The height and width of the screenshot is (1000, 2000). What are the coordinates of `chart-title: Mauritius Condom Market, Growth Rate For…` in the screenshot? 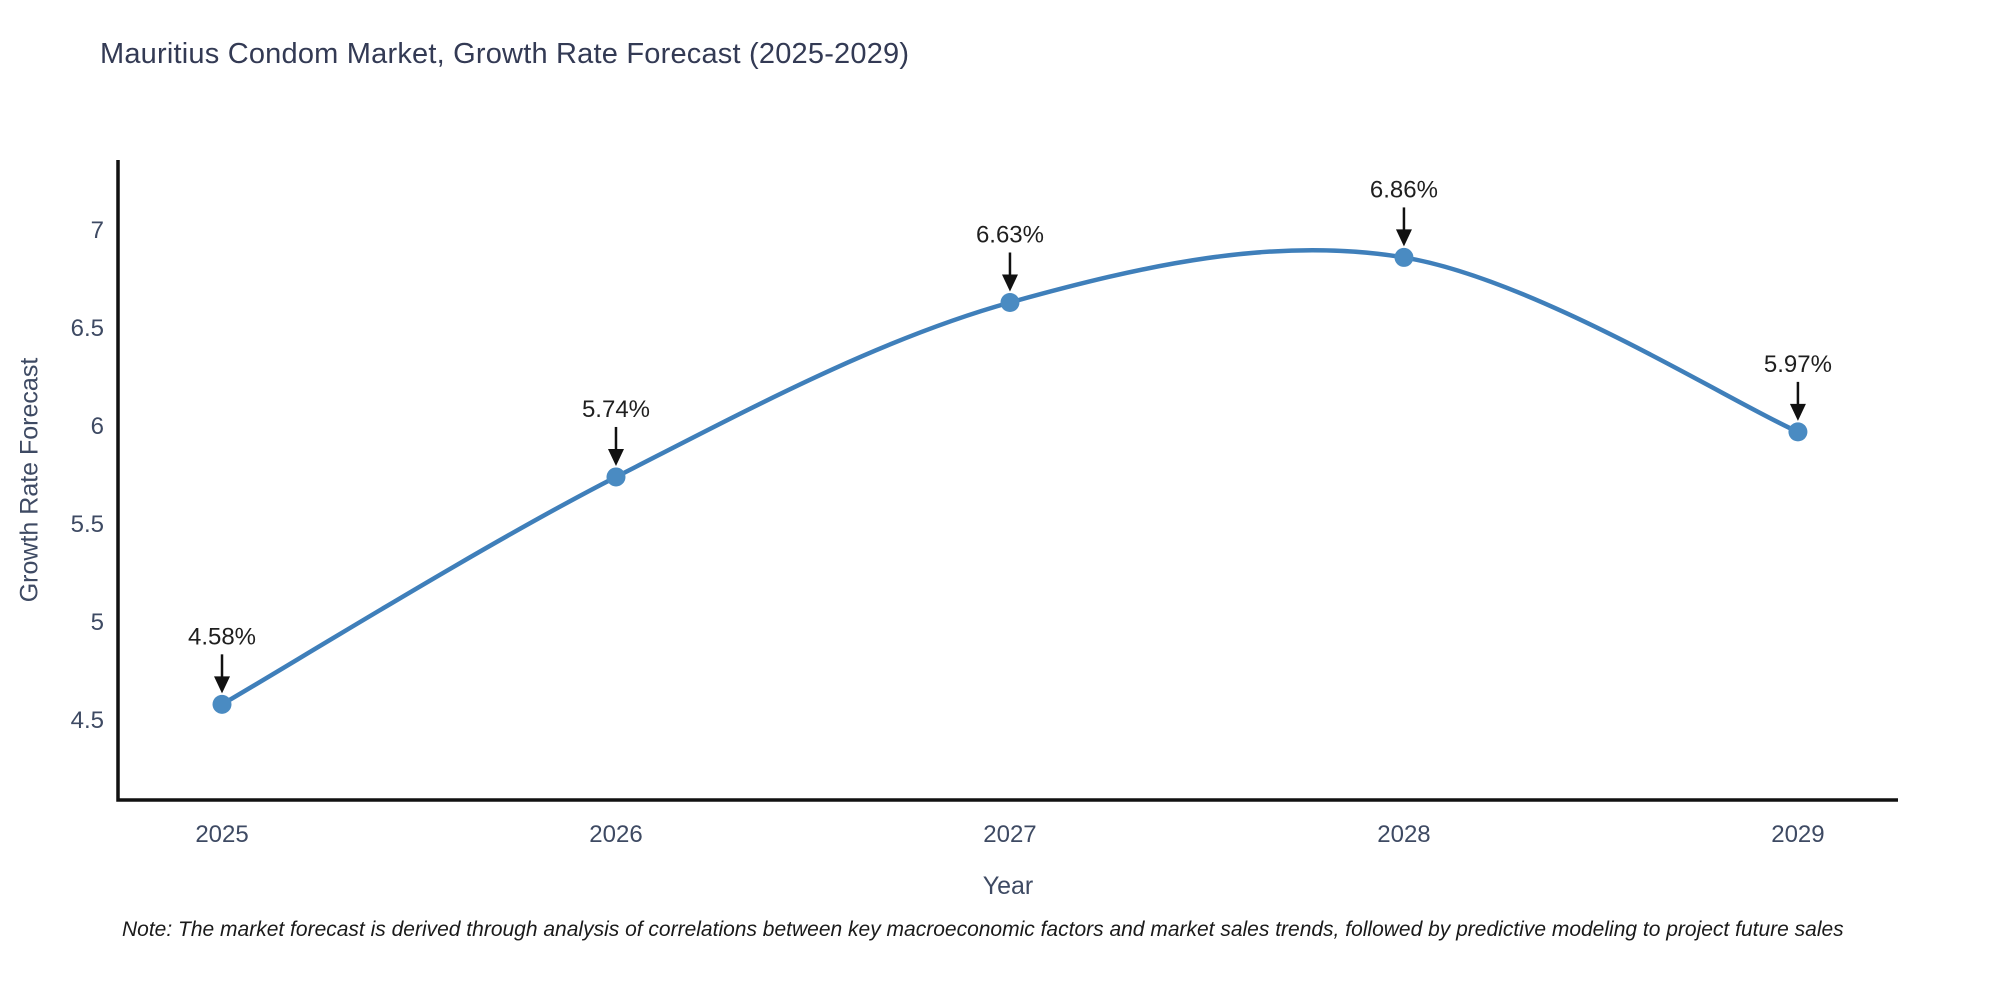 It's located at (505, 54).